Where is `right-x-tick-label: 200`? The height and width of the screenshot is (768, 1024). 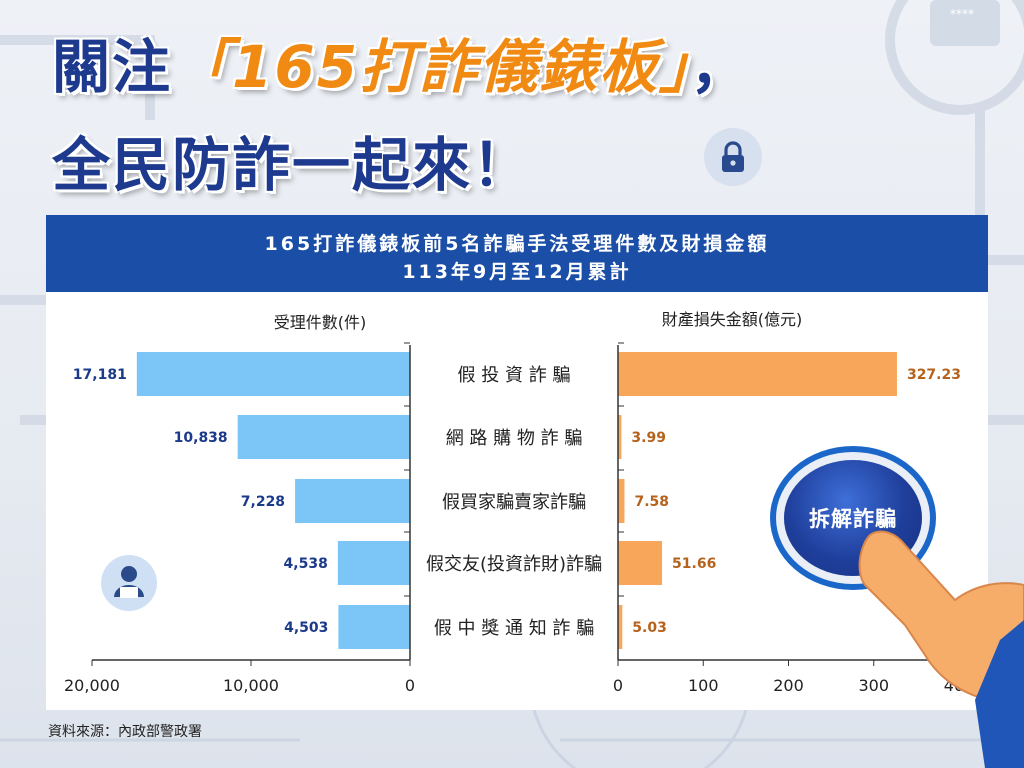
right-x-tick-label: 200 is located at coordinates (788, 685).